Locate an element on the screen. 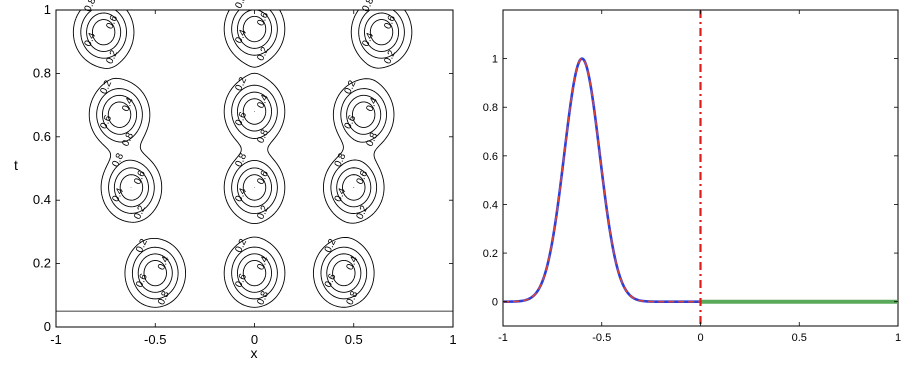 The height and width of the screenshot is (366, 901). line-x-tick-label: 1 is located at coordinates (898, 338).